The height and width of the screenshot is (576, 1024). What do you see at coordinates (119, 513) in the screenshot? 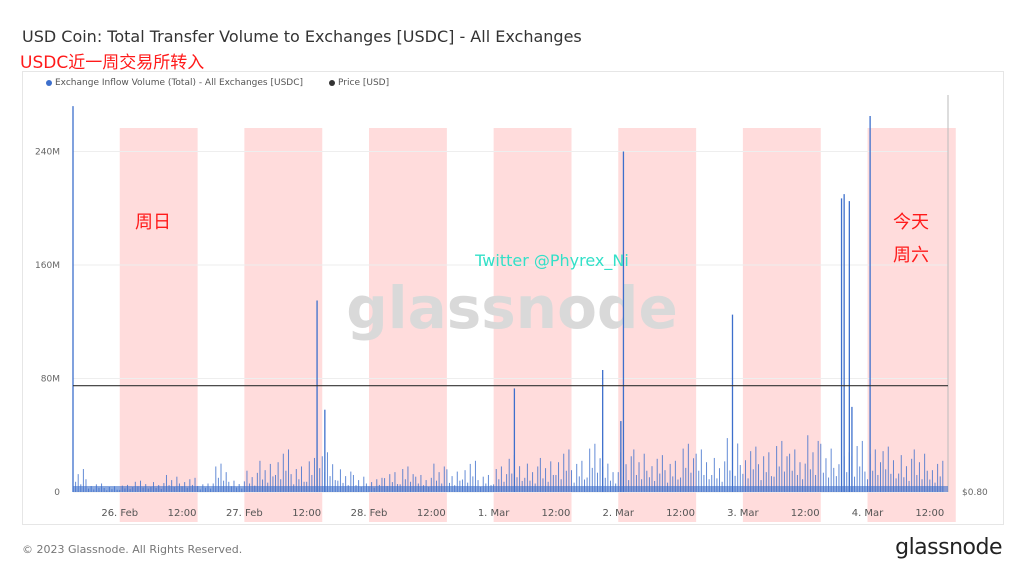
I see `x-tick-label: 26. Feb` at bounding box center [119, 513].